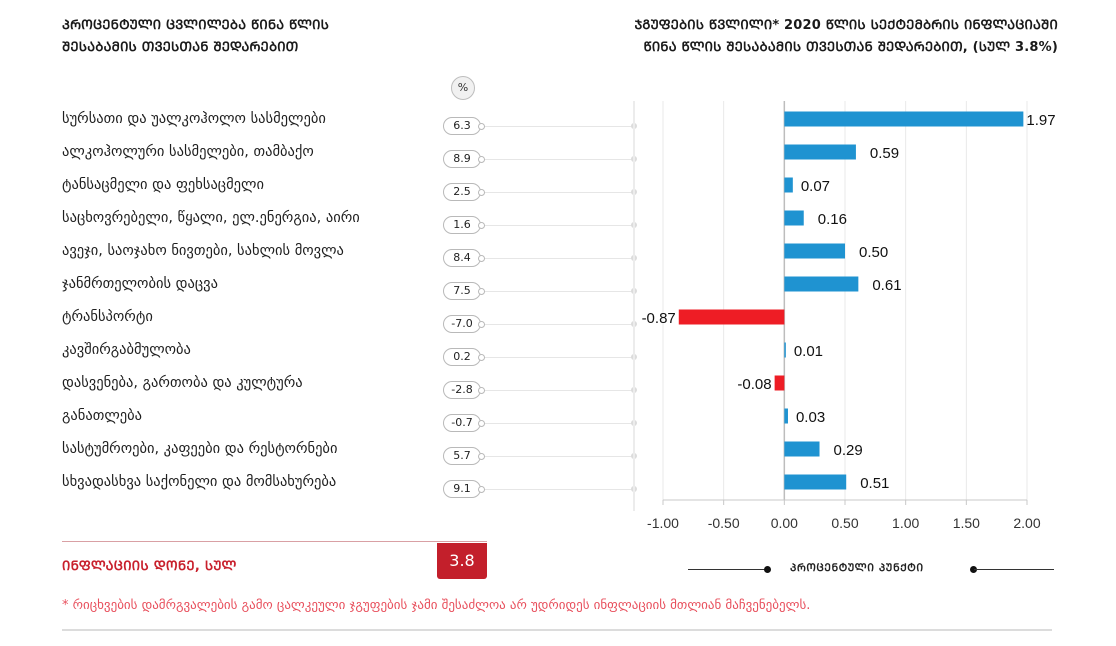 The image size is (1116, 646). Describe the element at coordinates (873, 252) in the screenshot. I see `bar-value-label: 0.50` at that location.